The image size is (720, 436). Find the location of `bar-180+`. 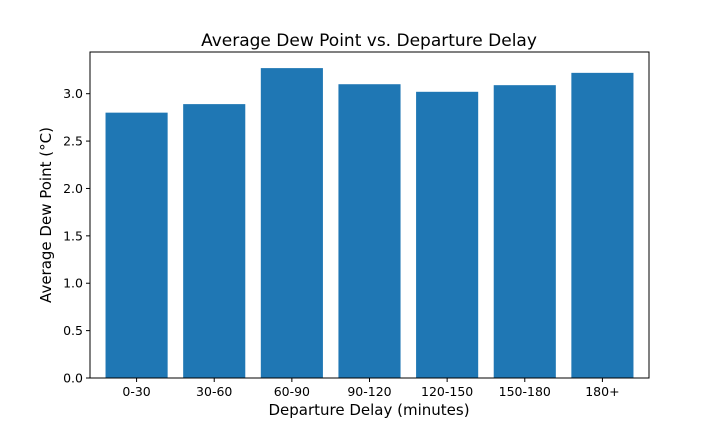

bar-180+ is located at coordinates (602, 225).